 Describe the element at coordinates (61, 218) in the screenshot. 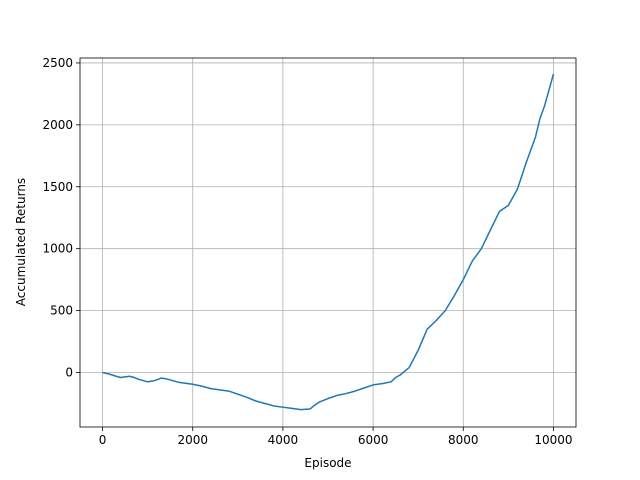

I see `y-axis-ticks: 0 500 1000 1500 2000 2500` at that location.